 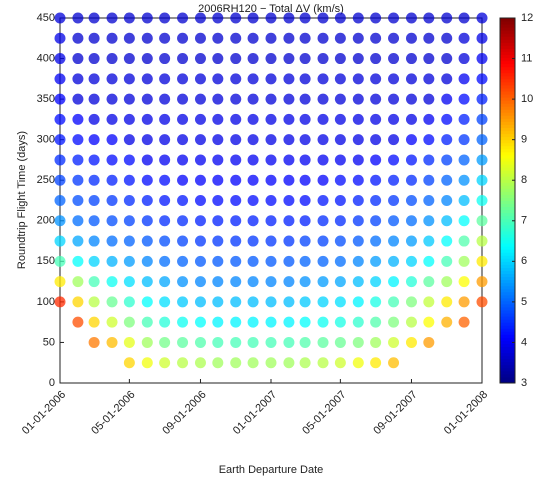 What do you see at coordinates (22, 200) in the screenshot?
I see `y-axis-label: Roundtrip Flight Time (days)` at bounding box center [22, 200].